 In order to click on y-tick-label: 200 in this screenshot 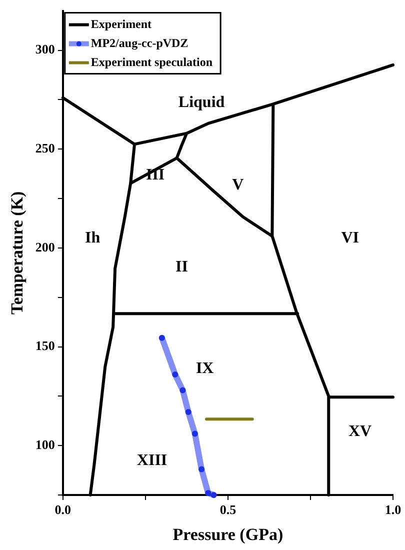, I will do `click(45, 246)`.